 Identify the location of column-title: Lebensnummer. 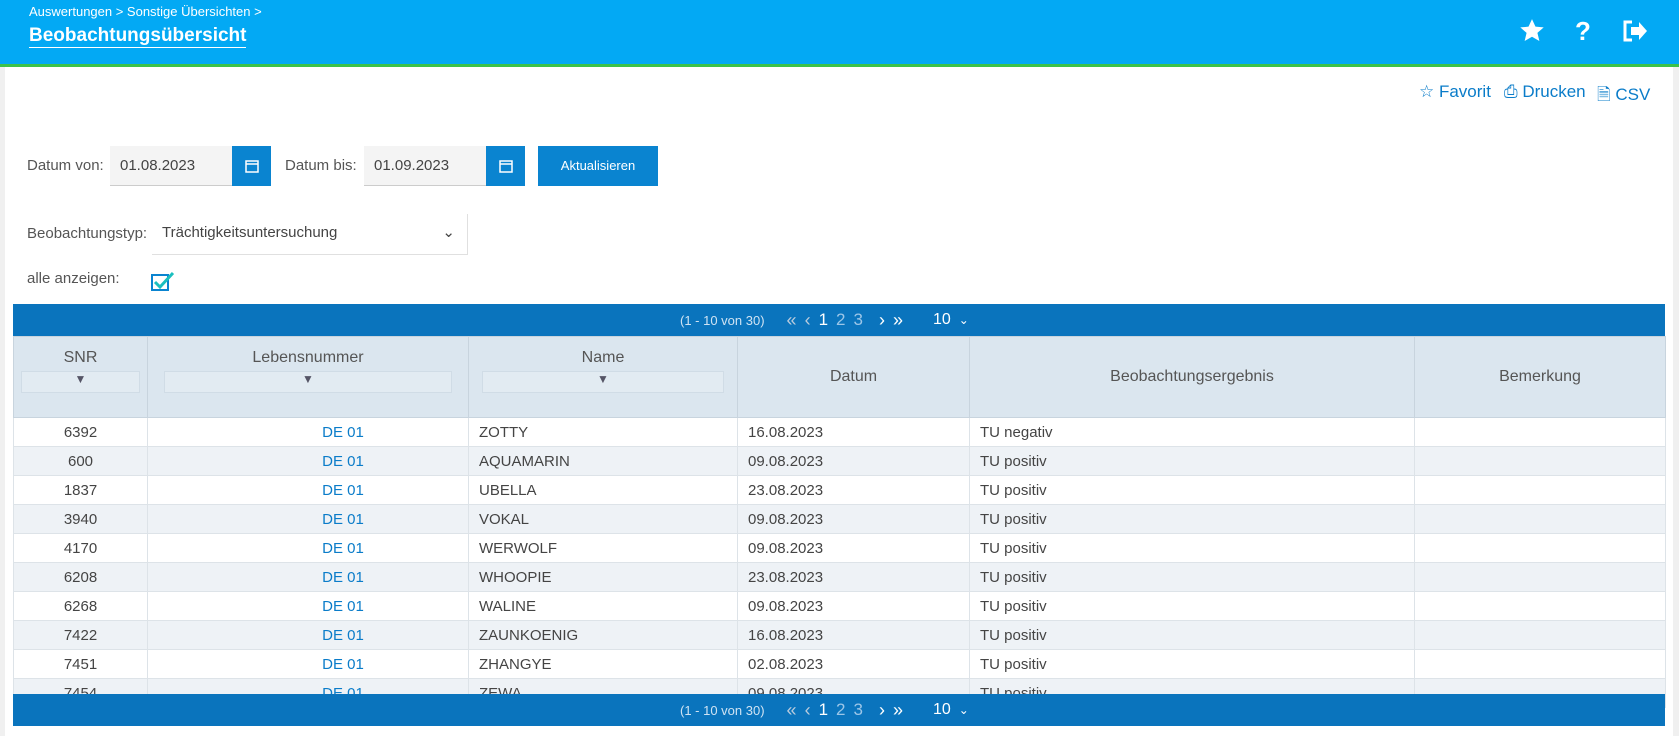
(308, 357).